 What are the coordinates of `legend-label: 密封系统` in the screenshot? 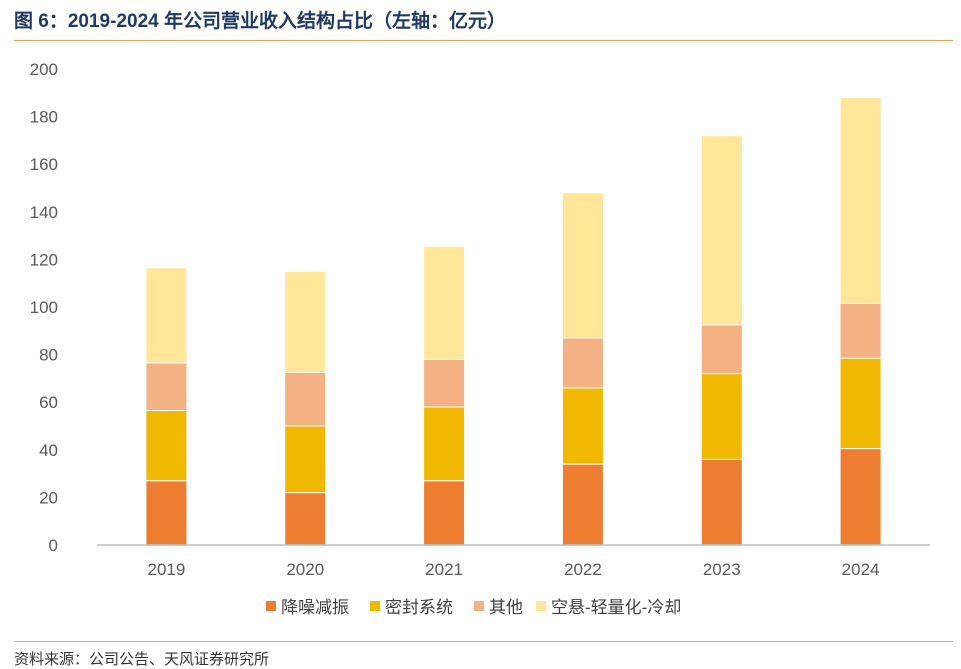 It's located at (419, 607).